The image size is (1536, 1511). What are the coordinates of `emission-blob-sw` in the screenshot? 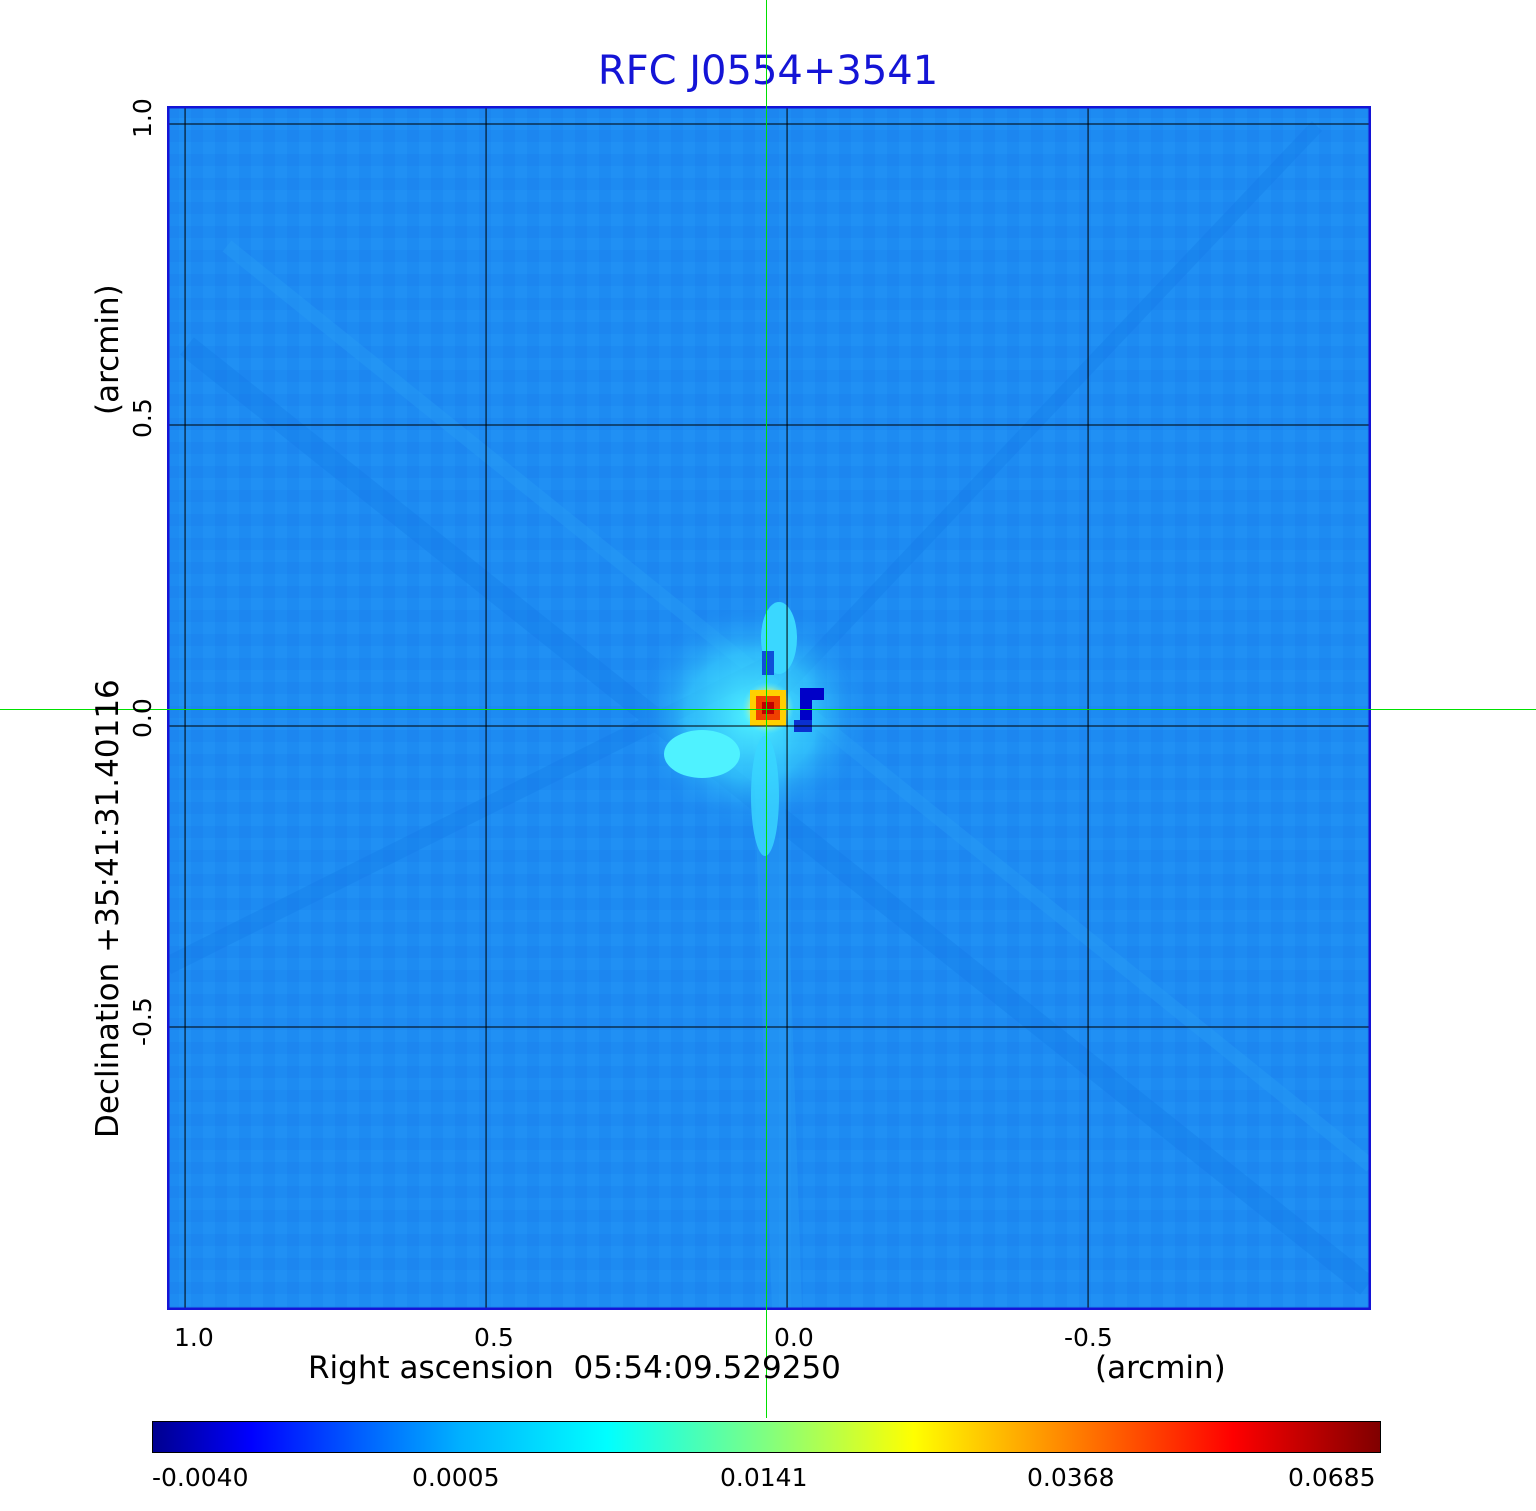 It's located at (702, 754).